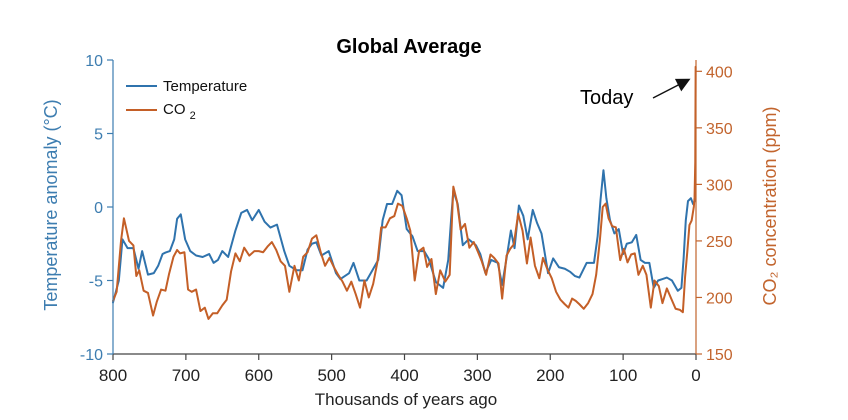 The width and height of the screenshot is (848, 420). Describe the element at coordinates (404, 375) in the screenshot. I see `x-tick-label-400: 400` at that location.